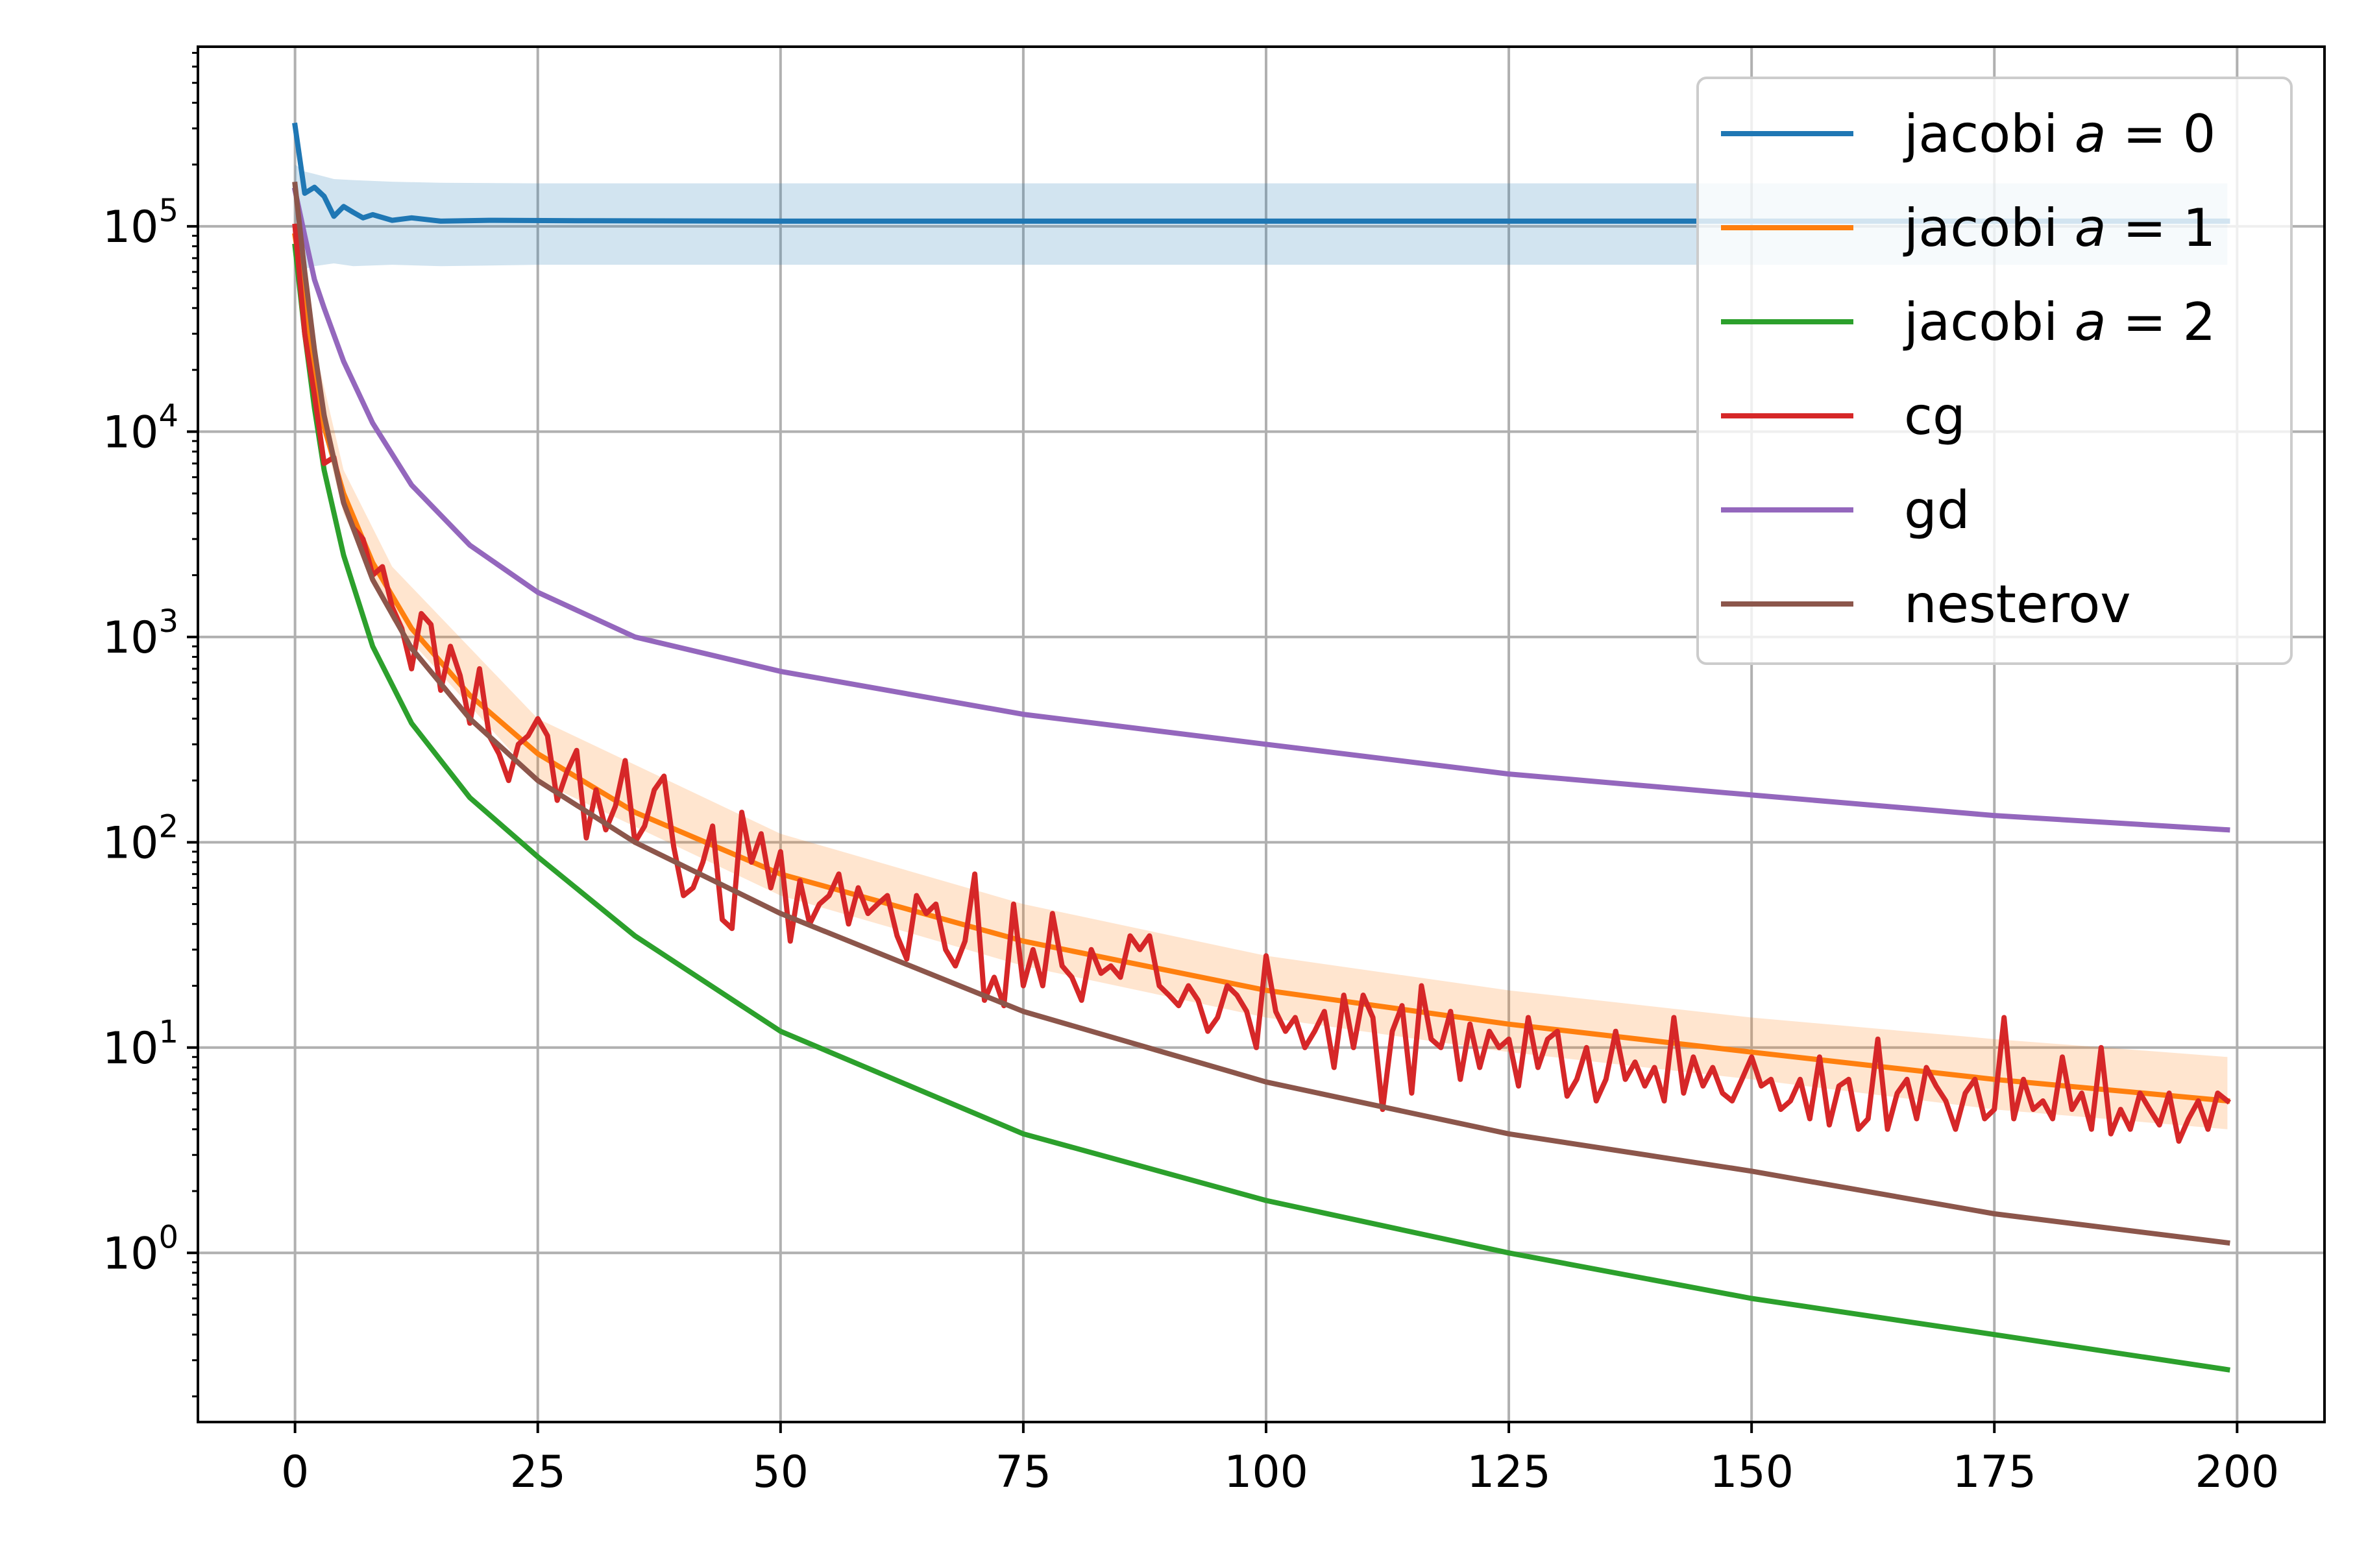 The image size is (2355, 1568). I want to click on y-axis: 10⁰ 10¹ 10² 10³ 10⁴ 10⁵, so click(151, 724).